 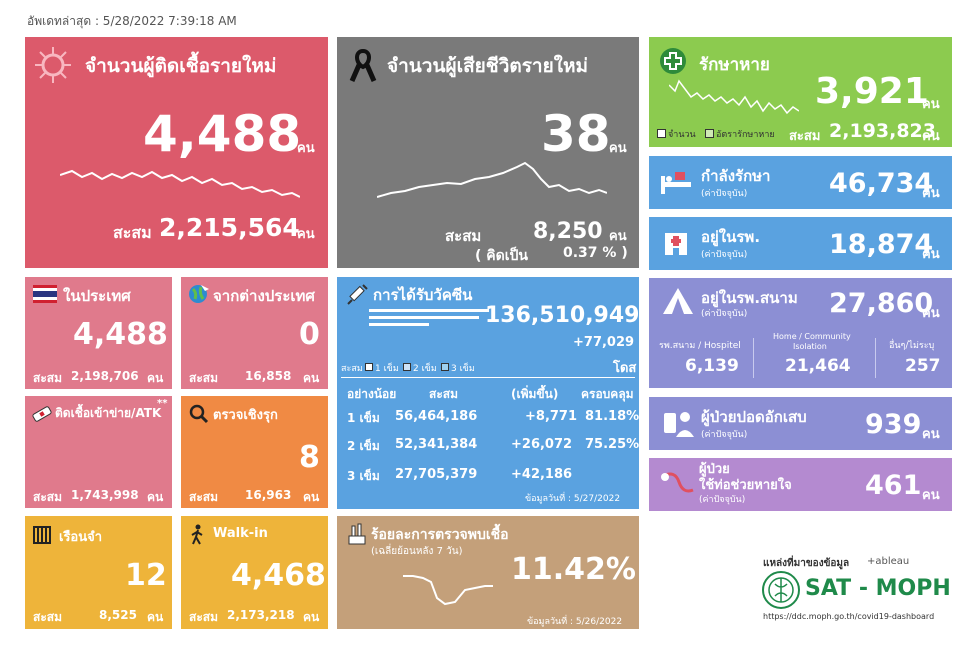 What do you see at coordinates (604, 342) in the screenshot?
I see `vaccine-inc: +77,029` at bounding box center [604, 342].